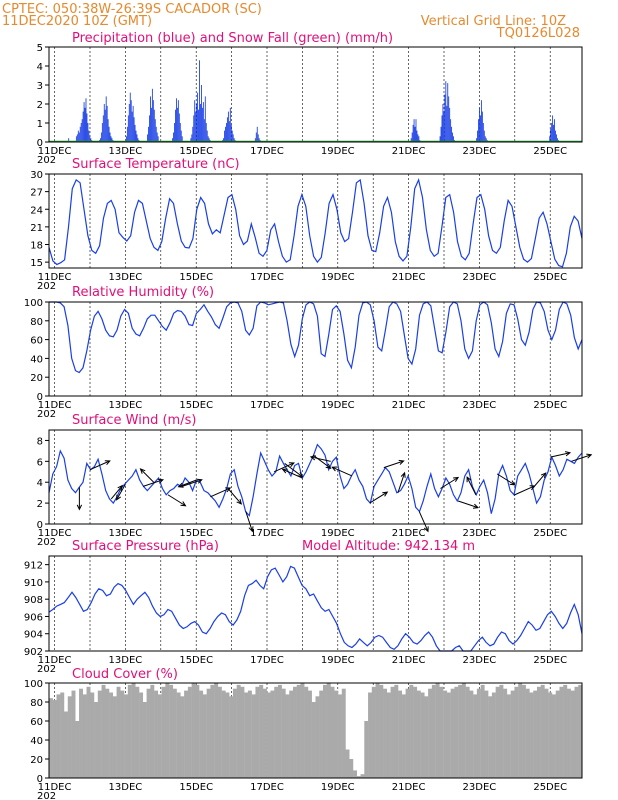  I want to click on header-station: CPTEC: 050:38W-26:39S CACADOR (SC), so click(132, 9).